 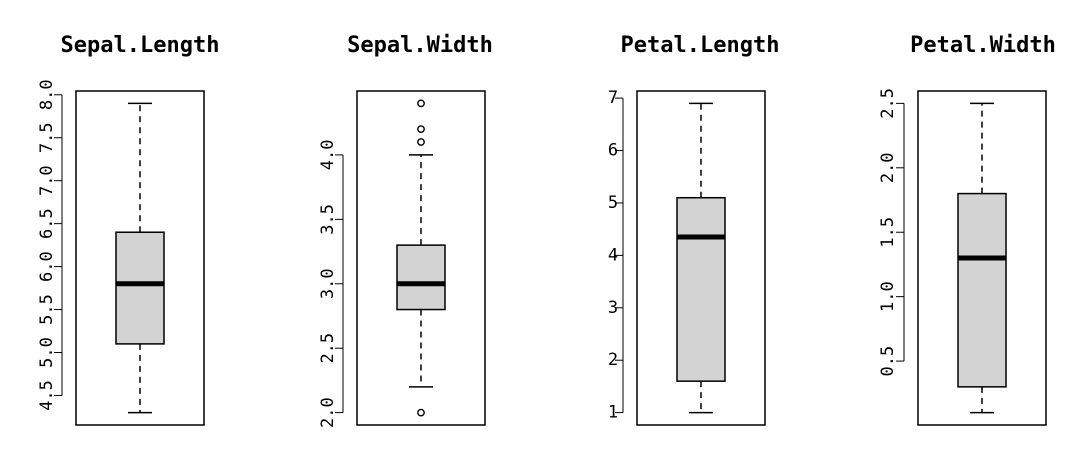 What do you see at coordinates (328, 283) in the screenshot?
I see `y-tick-label: 3.0` at bounding box center [328, 283].